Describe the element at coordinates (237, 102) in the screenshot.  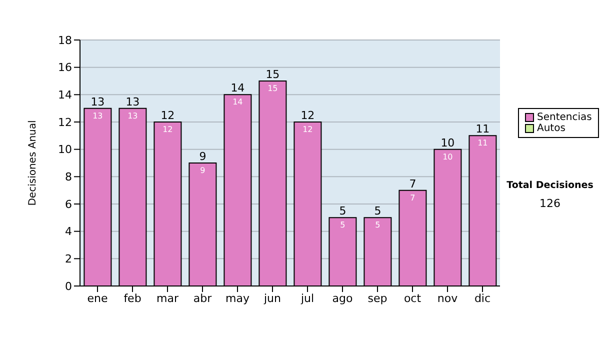
I see `data-label: 14` at that location.